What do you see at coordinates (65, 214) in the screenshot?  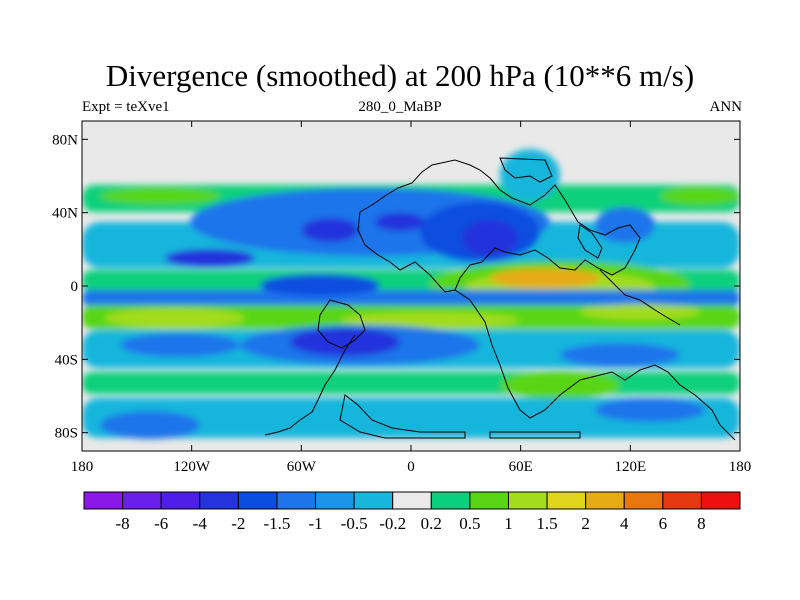 I see `y-tick-label: 40N` at bounding box center [65, 214].